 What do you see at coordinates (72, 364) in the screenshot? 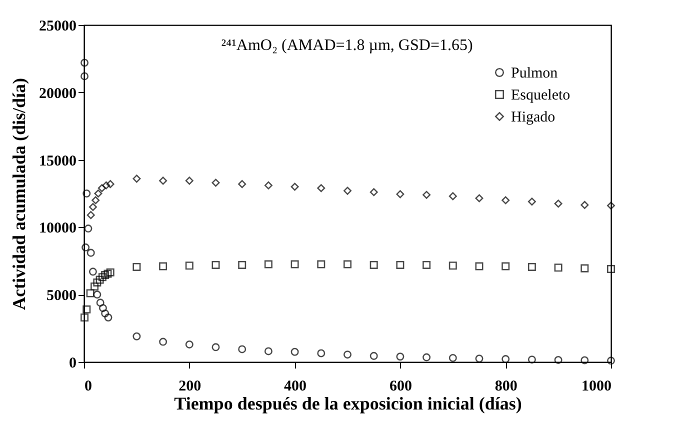
I see `y-tick-label: 0` at bounding box center [72, 364].